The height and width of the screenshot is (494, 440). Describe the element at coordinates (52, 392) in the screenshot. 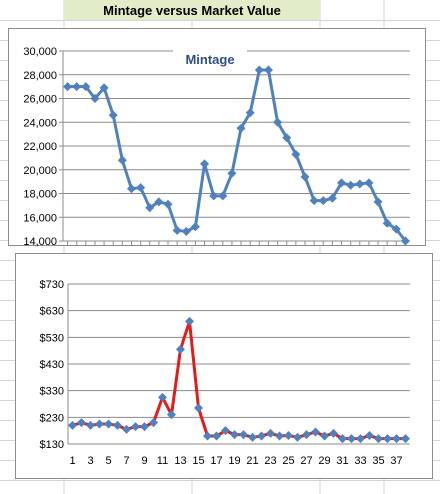

I see `y-tick-label: $330` at that location.